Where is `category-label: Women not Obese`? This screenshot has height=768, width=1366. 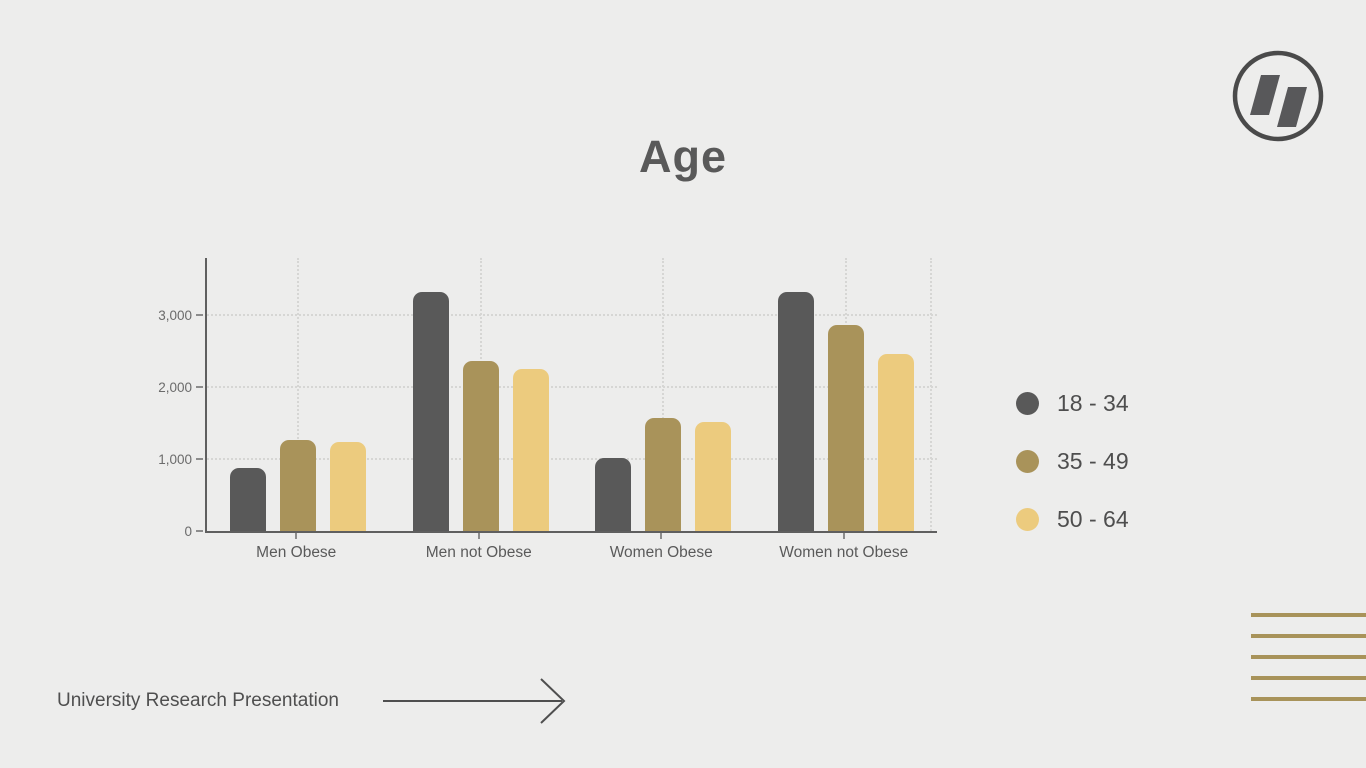
category-label: Women not Obese is located at coordinates (844, 552).